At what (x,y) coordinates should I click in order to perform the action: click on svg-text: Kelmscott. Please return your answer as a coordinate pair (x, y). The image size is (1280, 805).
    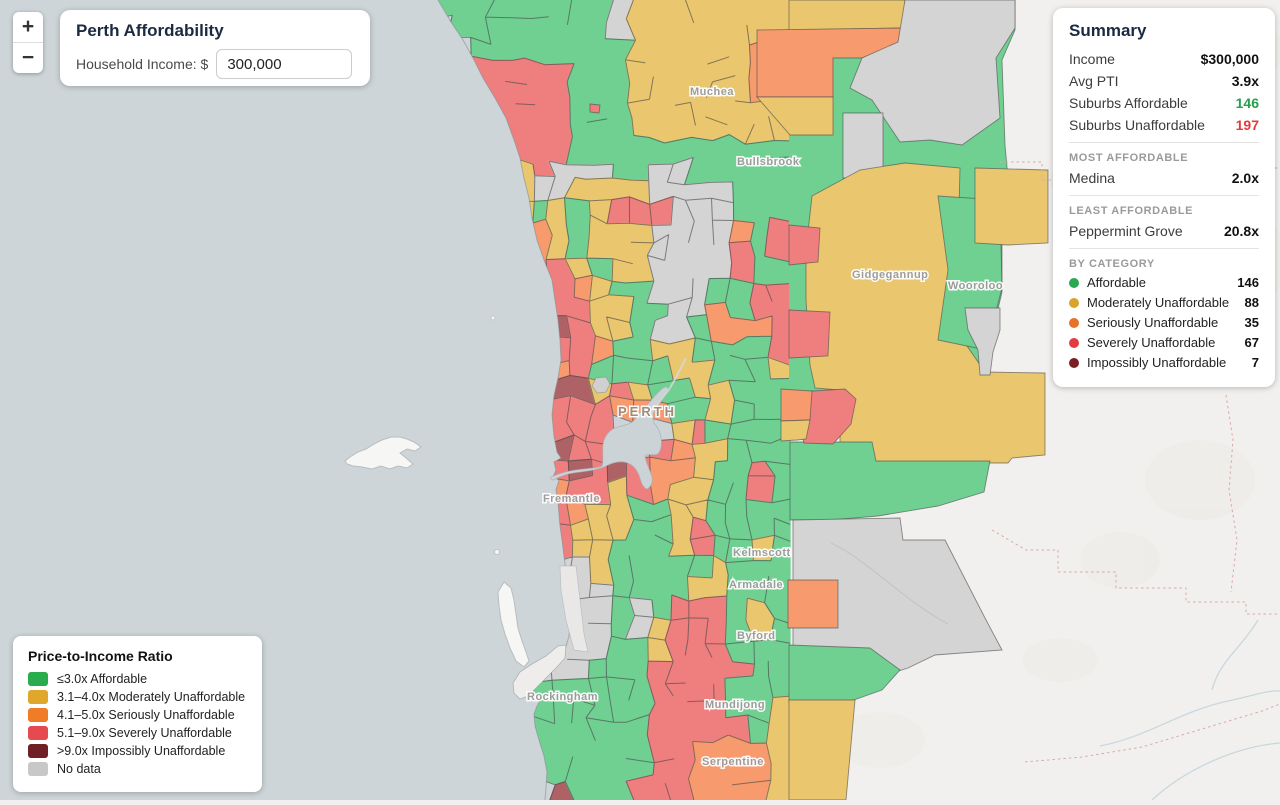
    Looking at the image, I should click on (762, 553).